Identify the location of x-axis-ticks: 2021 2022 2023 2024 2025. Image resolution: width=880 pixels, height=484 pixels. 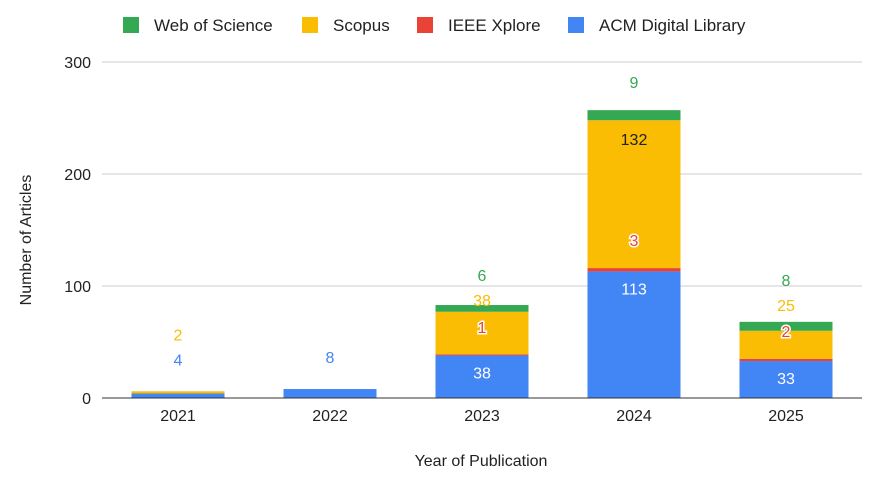
(482, 416).